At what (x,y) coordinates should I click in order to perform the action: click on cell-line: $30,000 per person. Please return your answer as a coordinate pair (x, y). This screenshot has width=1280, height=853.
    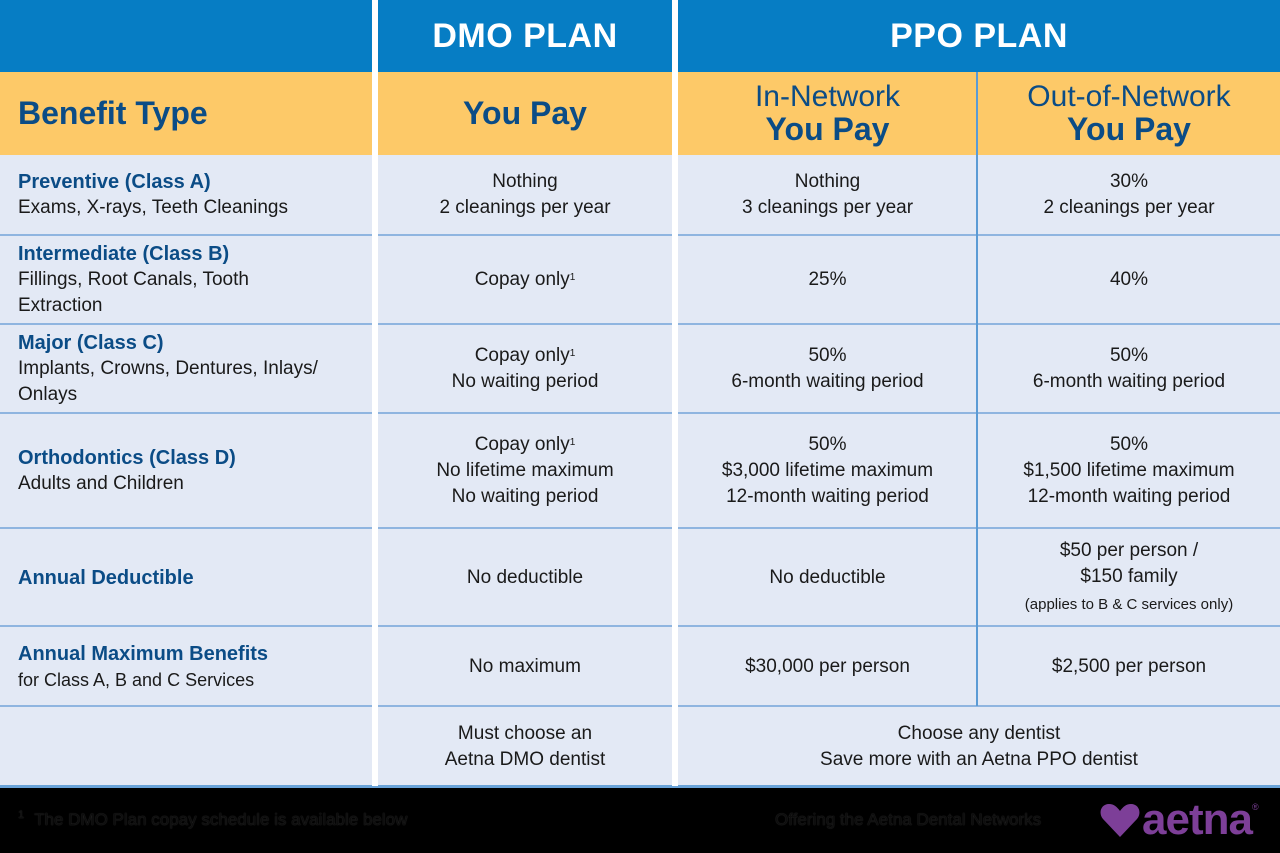
    Looking at the image, I should click on (827, 666).